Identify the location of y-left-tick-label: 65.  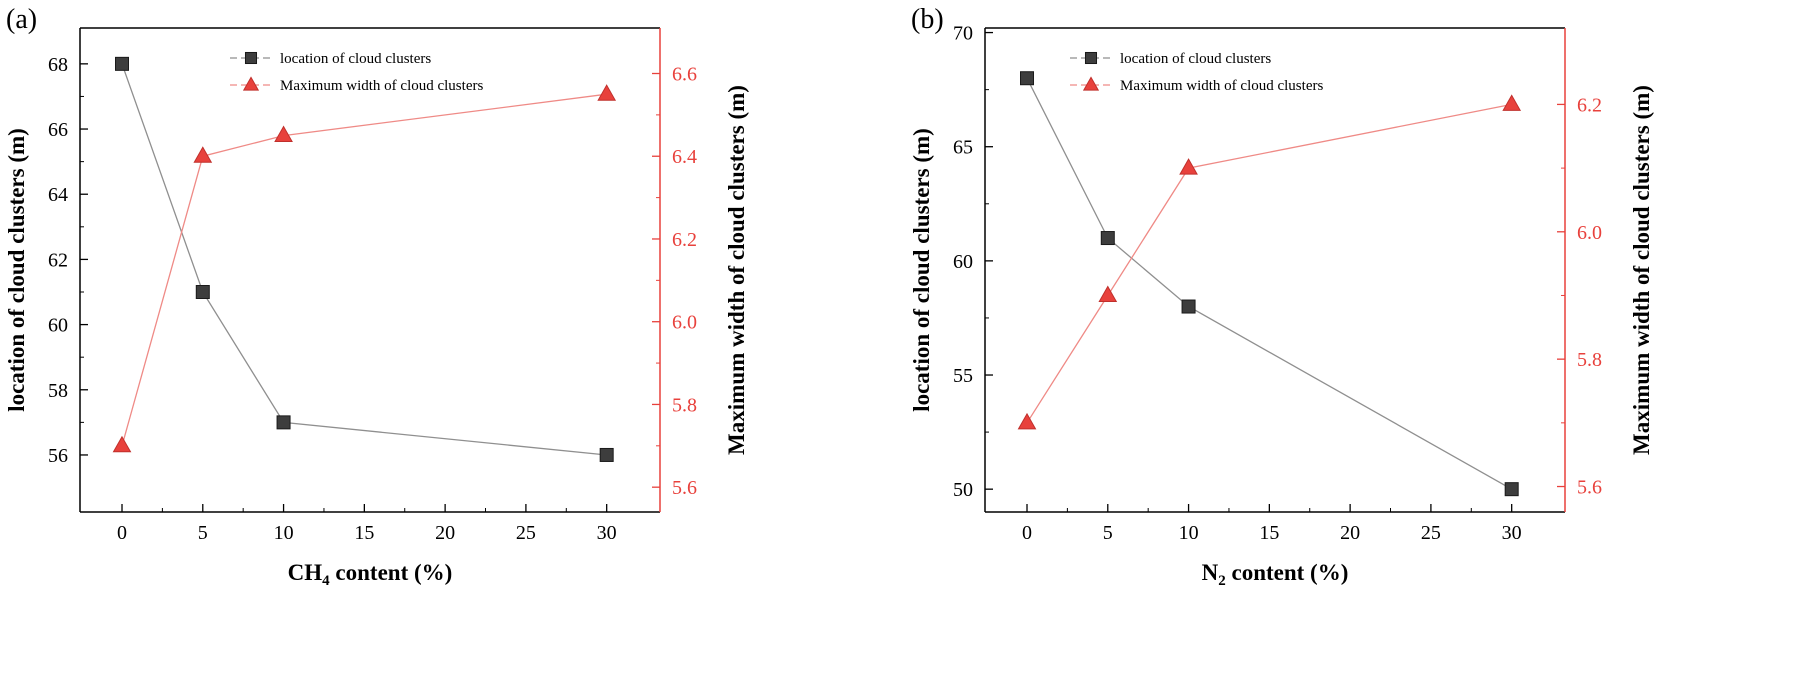
(963, 148).